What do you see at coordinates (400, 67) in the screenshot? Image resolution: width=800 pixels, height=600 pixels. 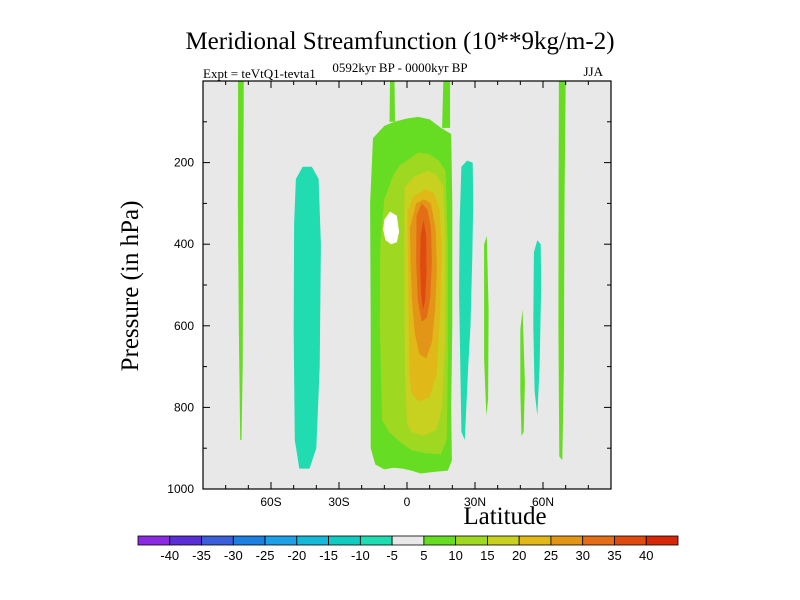 I see `chart-subtitle: 0592kyr BP - 0000kyr BP` at bounding box center [400, 67].